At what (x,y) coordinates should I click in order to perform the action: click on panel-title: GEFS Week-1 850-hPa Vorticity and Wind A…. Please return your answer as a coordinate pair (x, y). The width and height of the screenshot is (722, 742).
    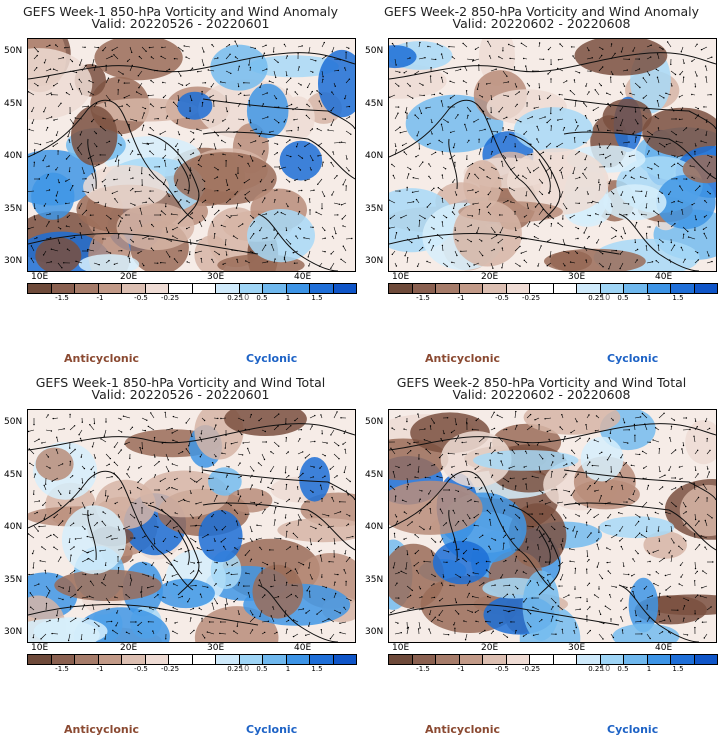
    Looking at the image, I should click on (180, 11).